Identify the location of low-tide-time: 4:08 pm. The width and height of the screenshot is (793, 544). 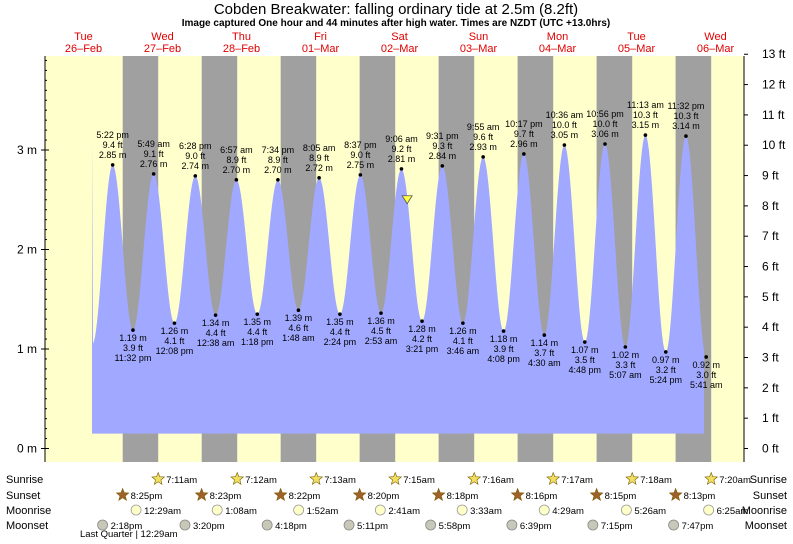
(503, 359).